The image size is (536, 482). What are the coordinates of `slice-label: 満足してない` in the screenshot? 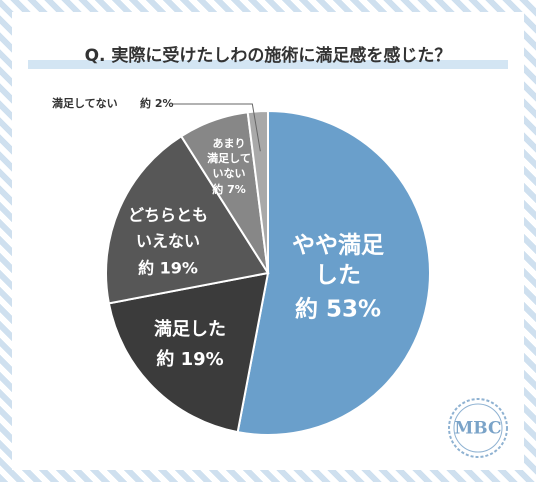 It's located at (85, 103).